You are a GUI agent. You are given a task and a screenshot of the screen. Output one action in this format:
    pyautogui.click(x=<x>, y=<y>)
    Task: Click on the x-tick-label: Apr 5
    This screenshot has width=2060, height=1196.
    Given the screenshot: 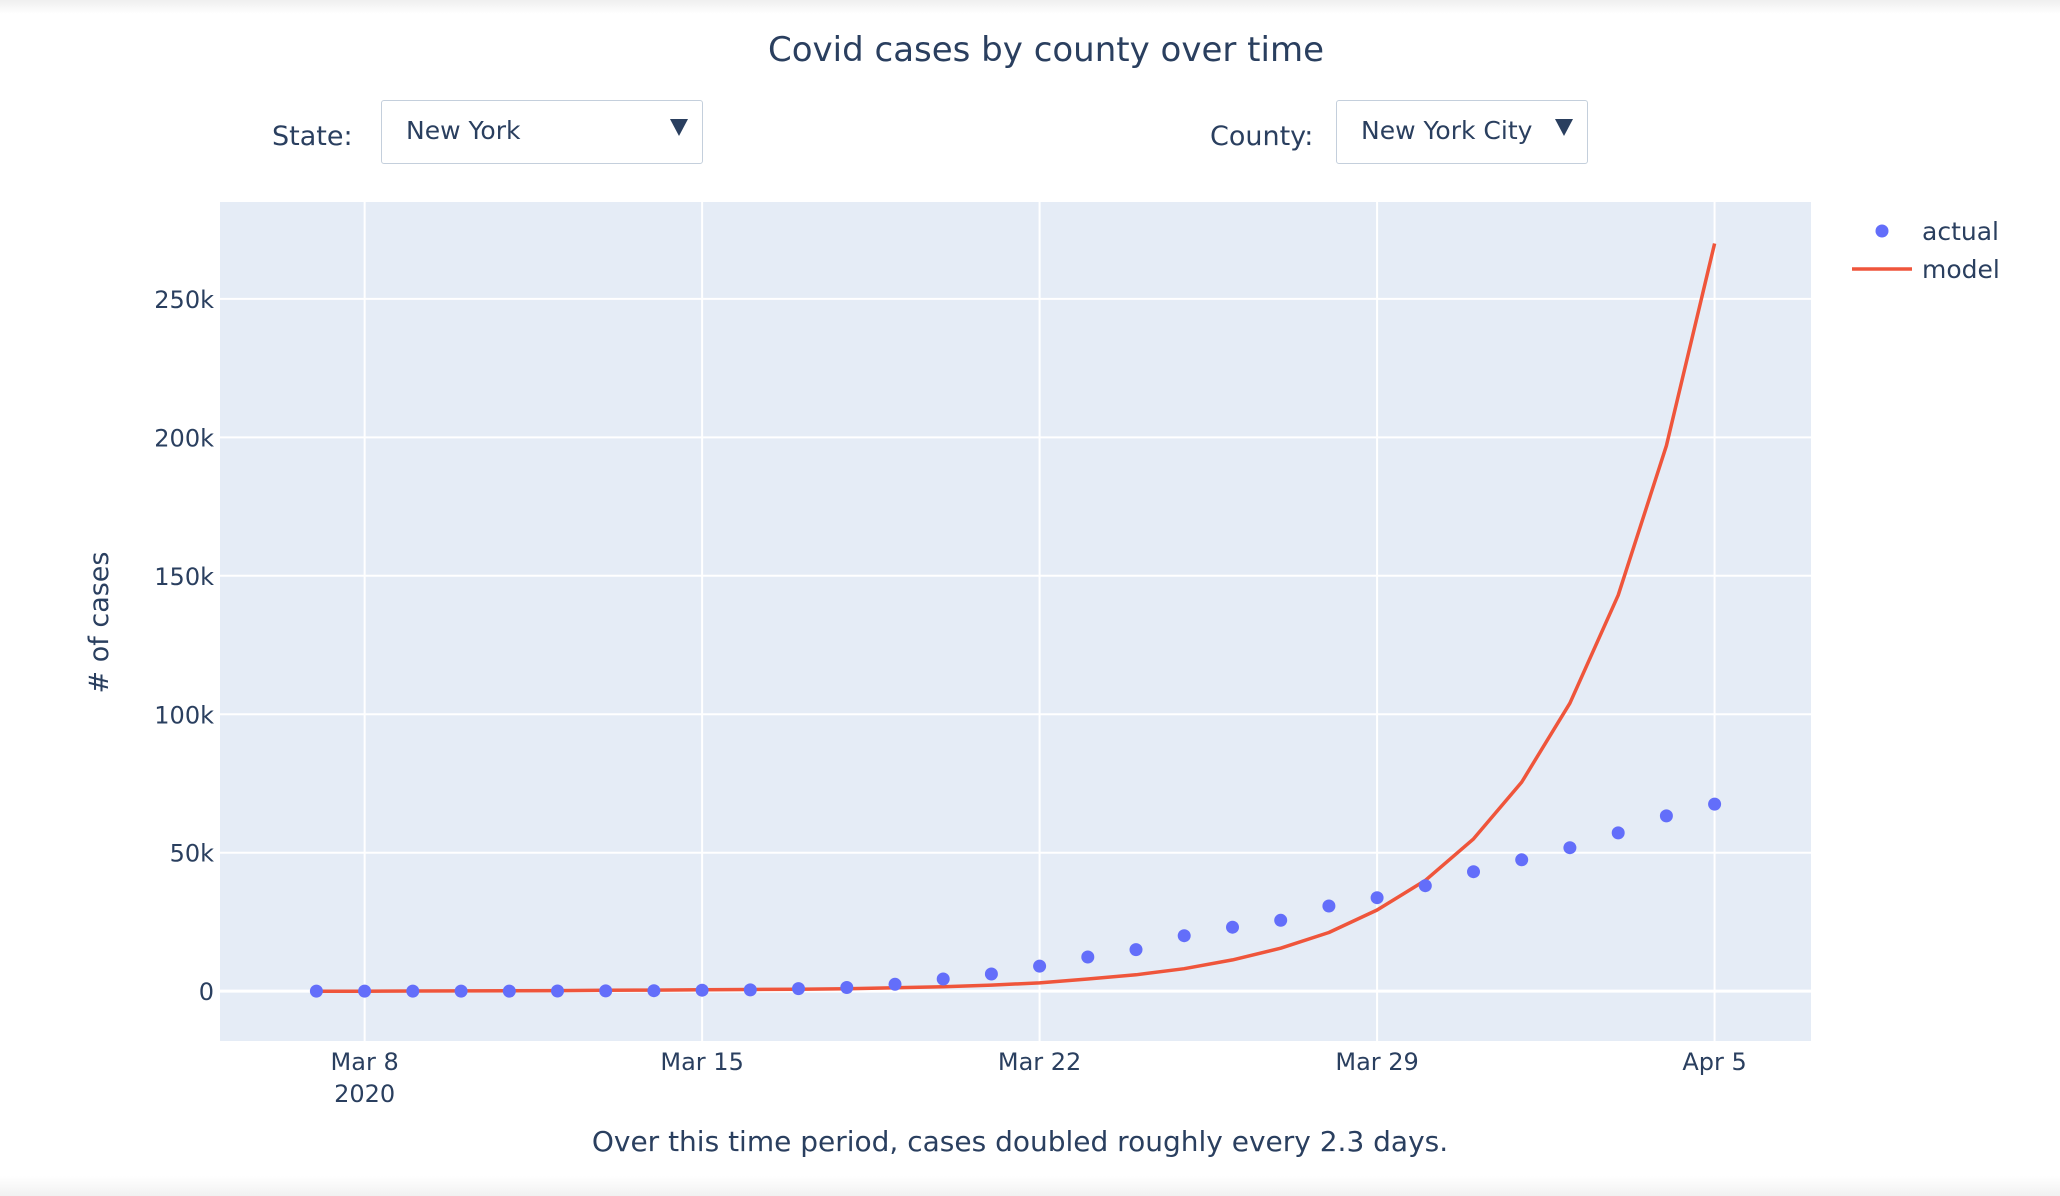 What is the action you would take?
    pyautogui.click(x=1714, y=1062)
    